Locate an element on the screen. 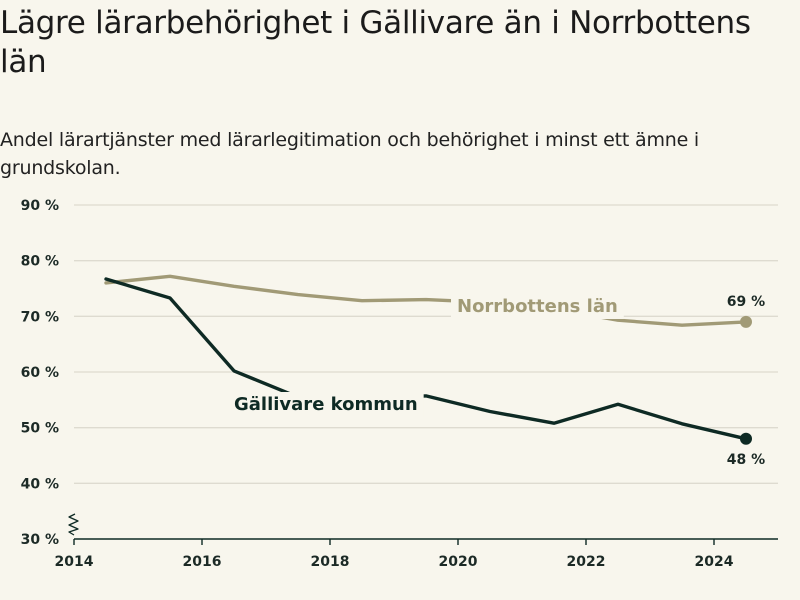 The image size is (800, 600). series-label-bg-norrbotten is located at coordinates (537, 306).